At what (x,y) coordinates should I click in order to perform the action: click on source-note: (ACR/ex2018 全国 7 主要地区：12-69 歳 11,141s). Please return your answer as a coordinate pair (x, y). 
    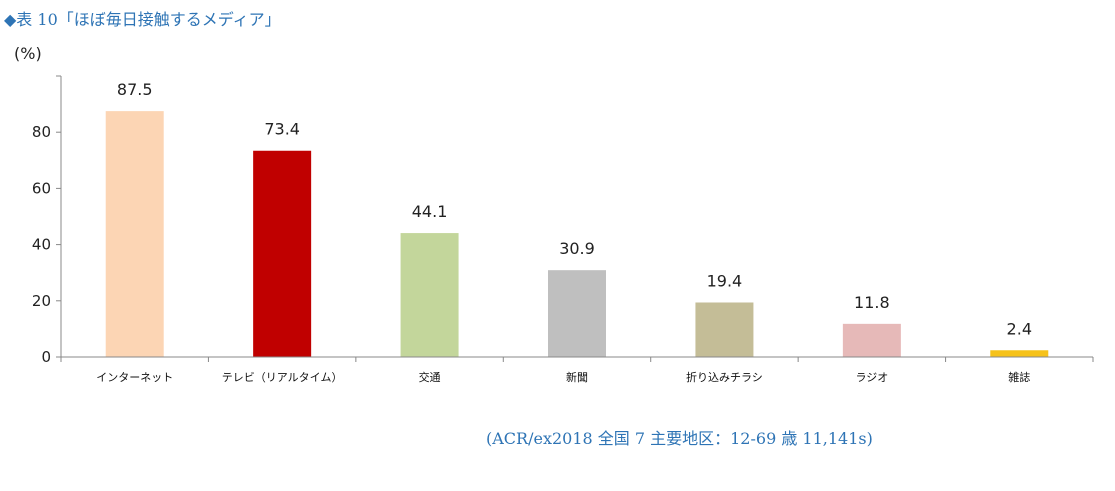
    Looking at the image, I should click on (679, 438).